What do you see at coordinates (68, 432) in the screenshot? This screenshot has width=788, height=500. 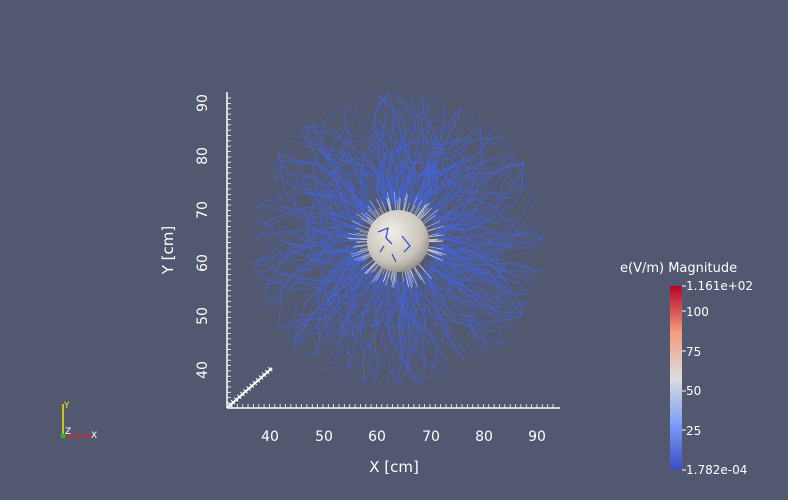 I see `orientation-z-label: Z` at bounding box center [68, 432].